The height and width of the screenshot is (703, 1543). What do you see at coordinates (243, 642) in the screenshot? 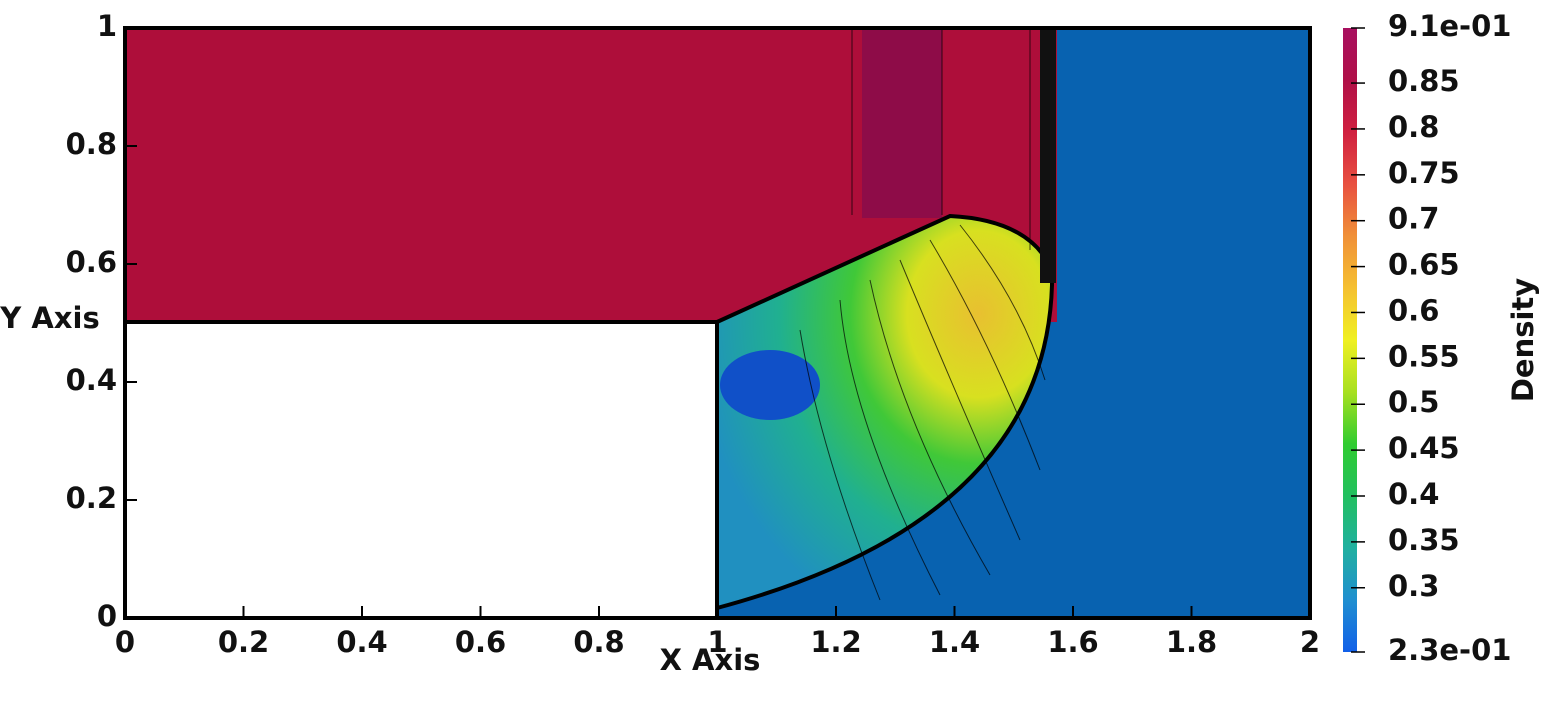
I see `x-tick-label: 0.2` at bounding box center [243, 642].